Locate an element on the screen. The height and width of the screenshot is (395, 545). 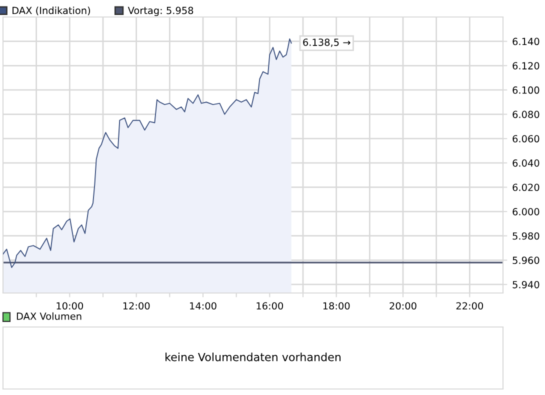
x-tick-label: 10:00 is located at coordinates (70, 306).